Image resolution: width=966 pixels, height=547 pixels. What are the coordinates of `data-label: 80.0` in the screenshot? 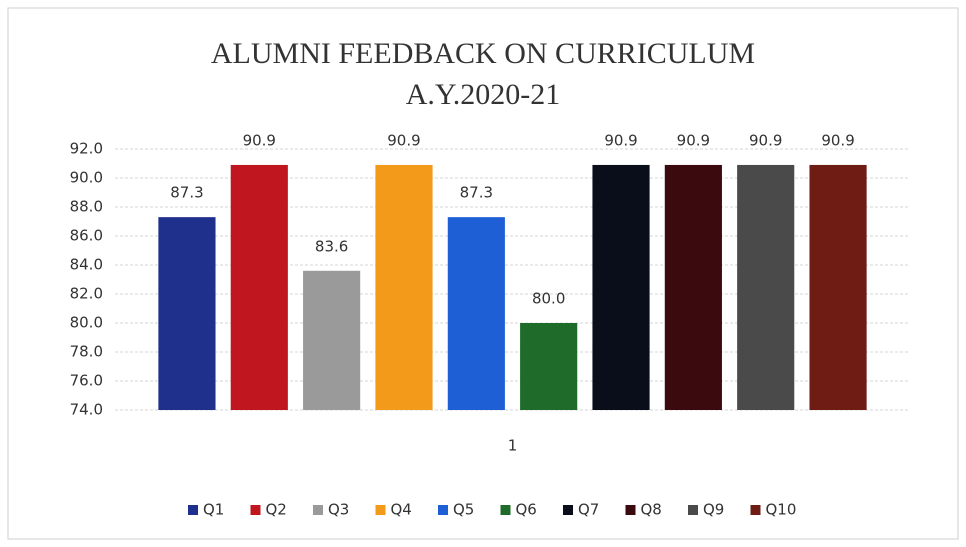 It's located at (548, 299).